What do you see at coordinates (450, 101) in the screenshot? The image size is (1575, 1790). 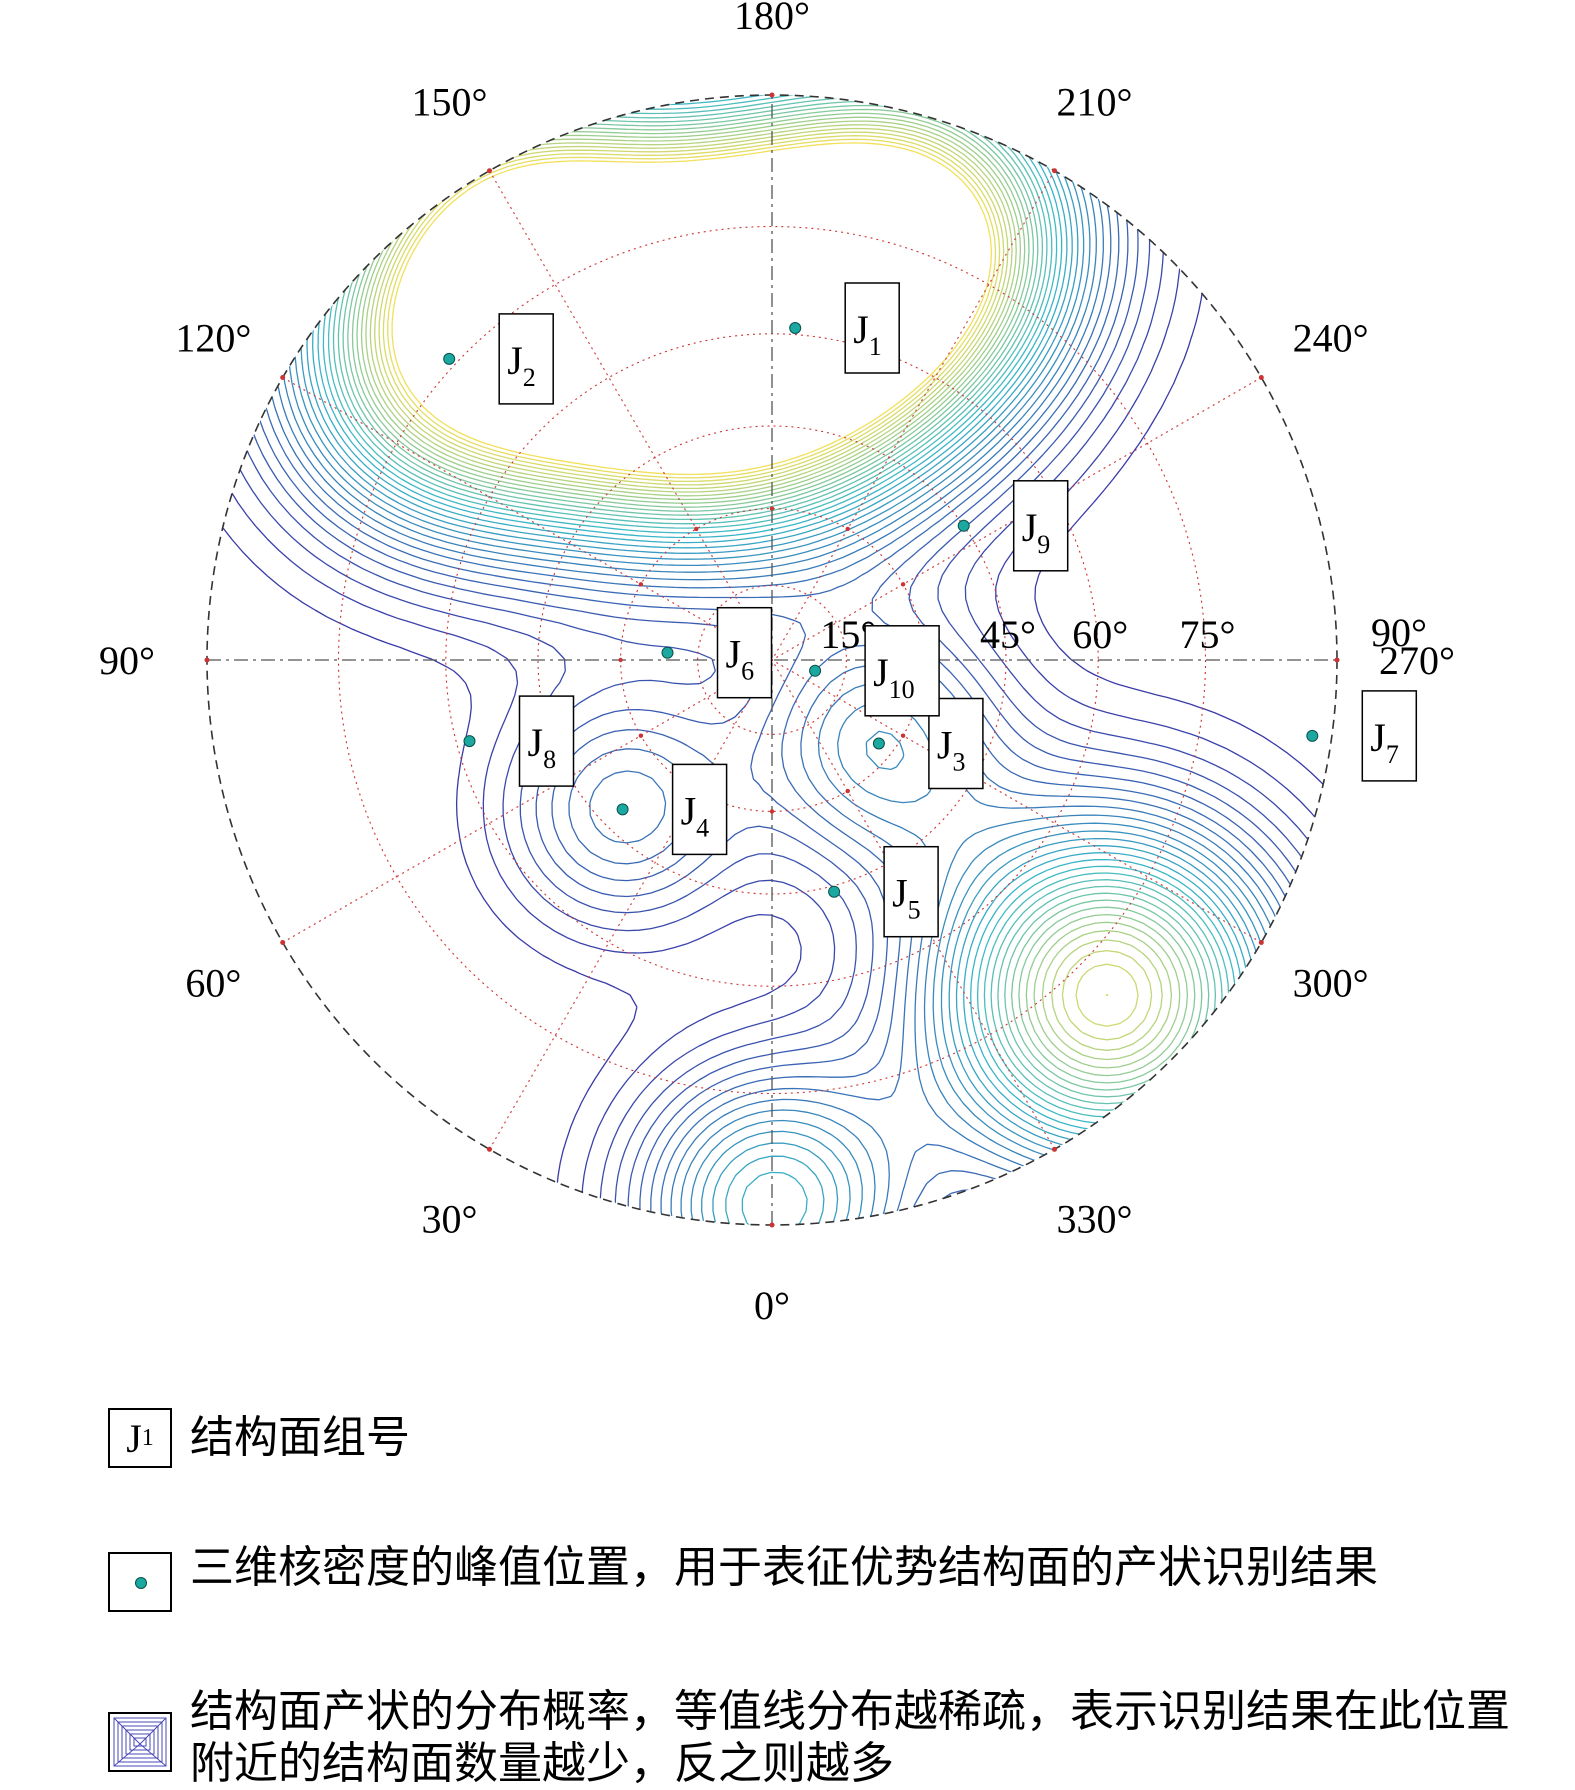 I see `azimuth-label: 150°` at bounding box center [450, 101].